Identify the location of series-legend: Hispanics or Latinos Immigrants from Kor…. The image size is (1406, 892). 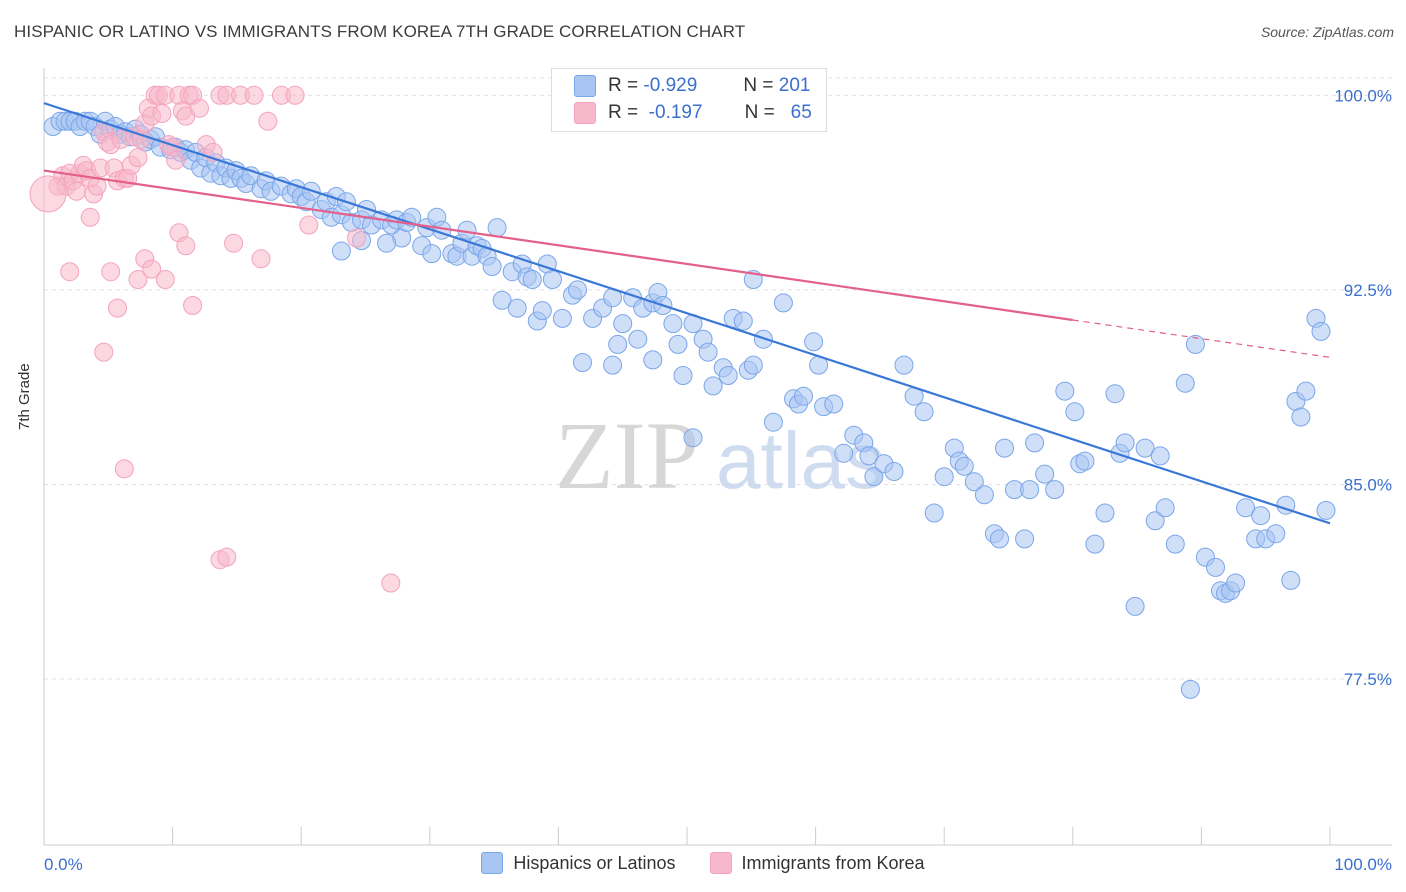
(703, 863).